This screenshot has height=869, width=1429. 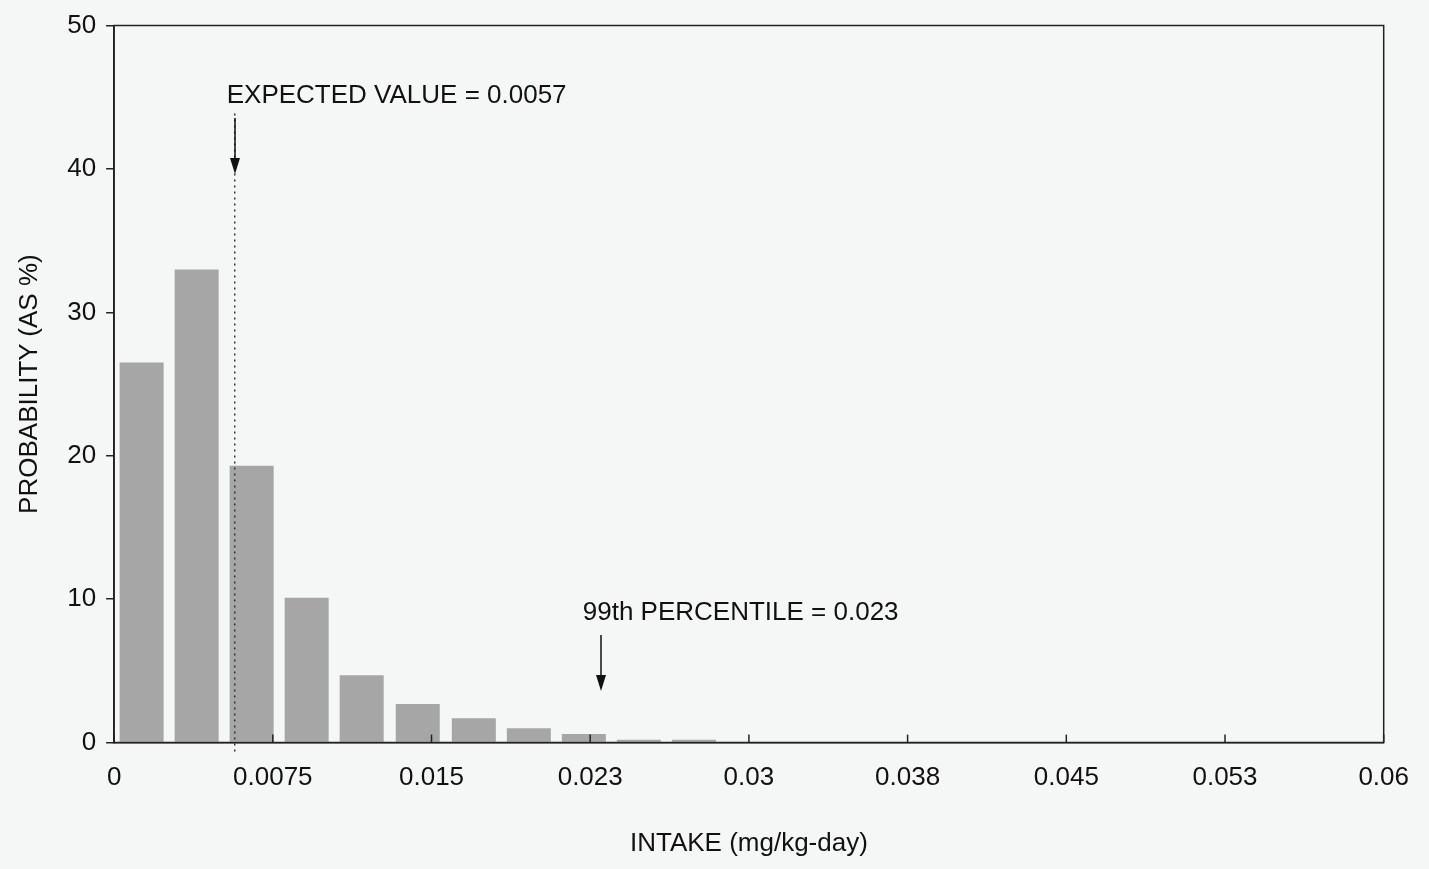 What do you see at coordinates (82, 597) in the screenshot?
I see `y-tick-label: 10` at bounding box center [82, 597].